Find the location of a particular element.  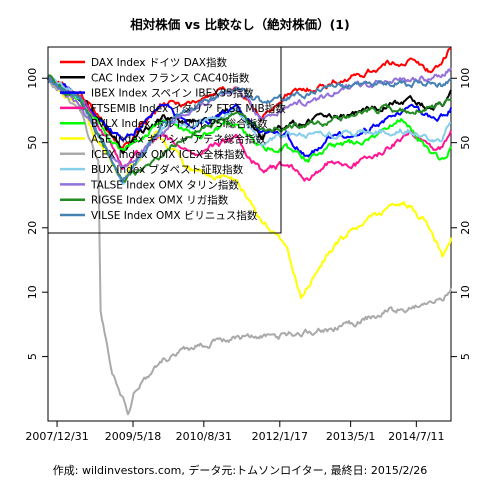

y-tick-label-right: 10 is located at coordinates (465, 292).